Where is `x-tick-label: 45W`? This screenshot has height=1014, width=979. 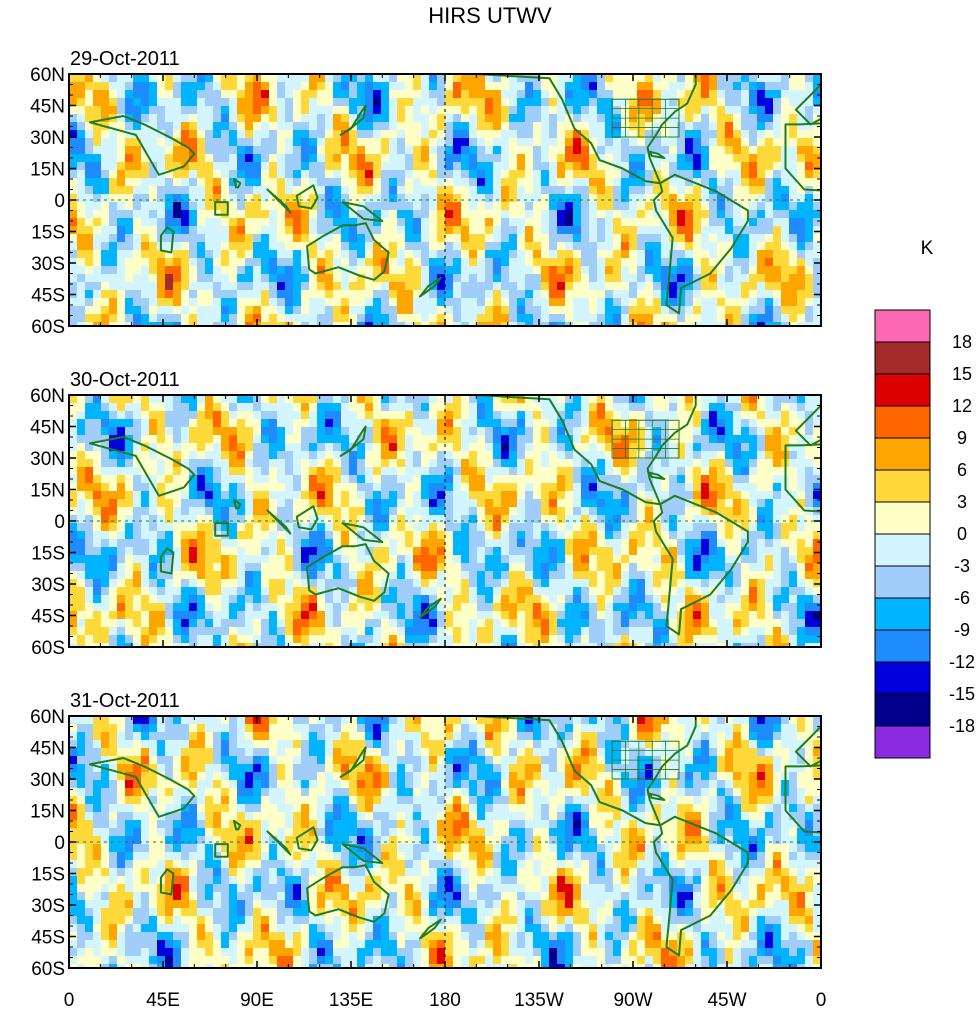 x-tick-label: 45W is located at coordinates (726, 1000).